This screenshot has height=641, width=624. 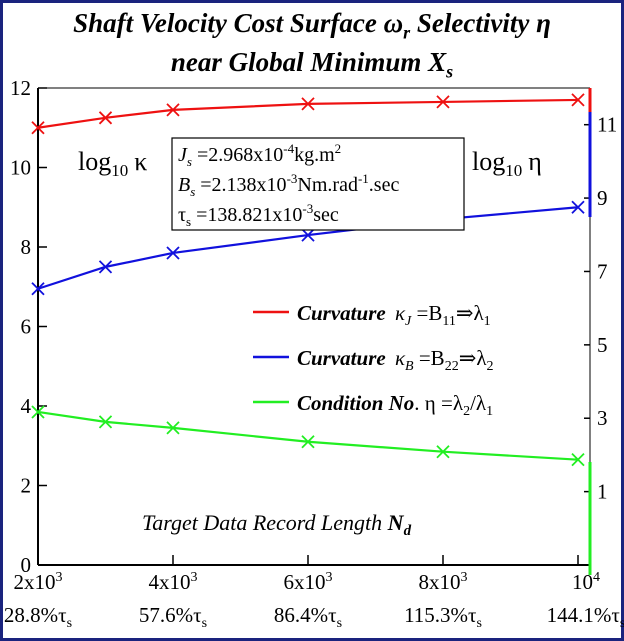 What do you see at coordinates (407, 32) in the screenshot?
I see `title-omega-subscript: r` at bounding box center [407, 32].